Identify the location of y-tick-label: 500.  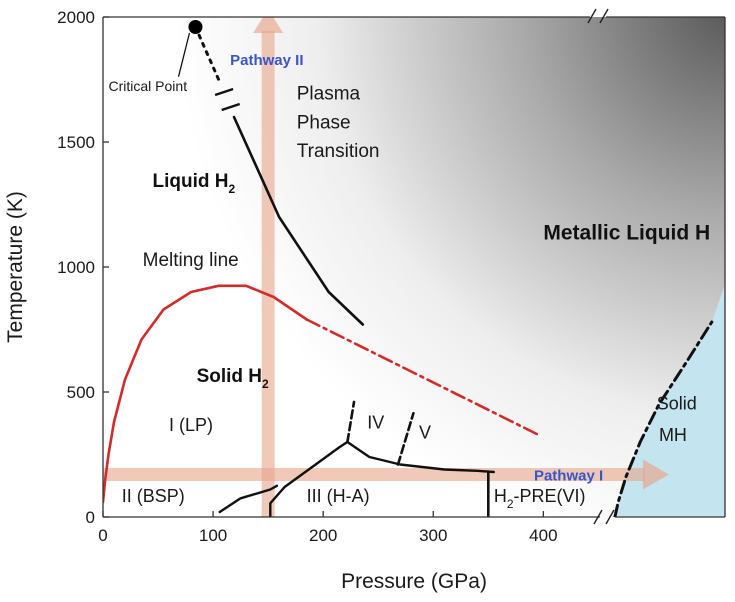
(81, 392).